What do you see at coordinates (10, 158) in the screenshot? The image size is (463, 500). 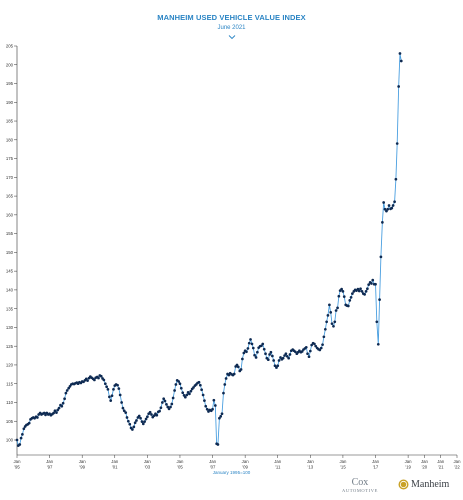 I see `y-tick-label: 175` at bounding box center [10, 158].